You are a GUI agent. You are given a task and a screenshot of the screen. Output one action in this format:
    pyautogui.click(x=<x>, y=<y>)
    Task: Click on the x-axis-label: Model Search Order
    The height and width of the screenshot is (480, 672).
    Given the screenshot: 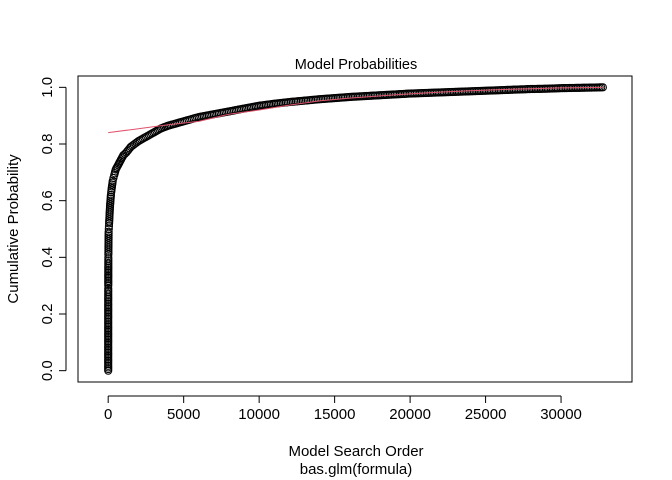 What is the action you would take?
    pyautogui.click(x=355, y=451)
    